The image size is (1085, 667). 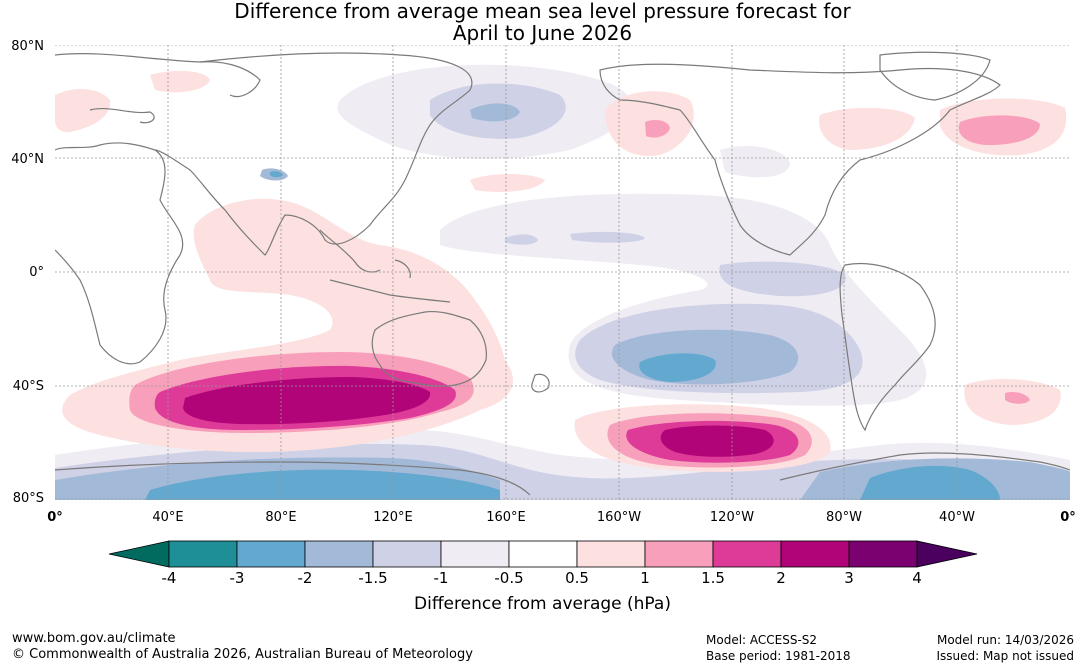 I want to click on anomaly-region-neg2-pacific, so click(x=677, y=367).